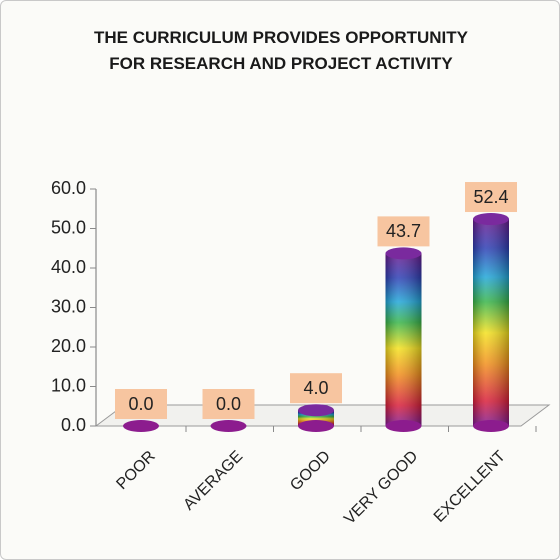  I want to click on y-tick-label: 10.0, so click(68, 385).